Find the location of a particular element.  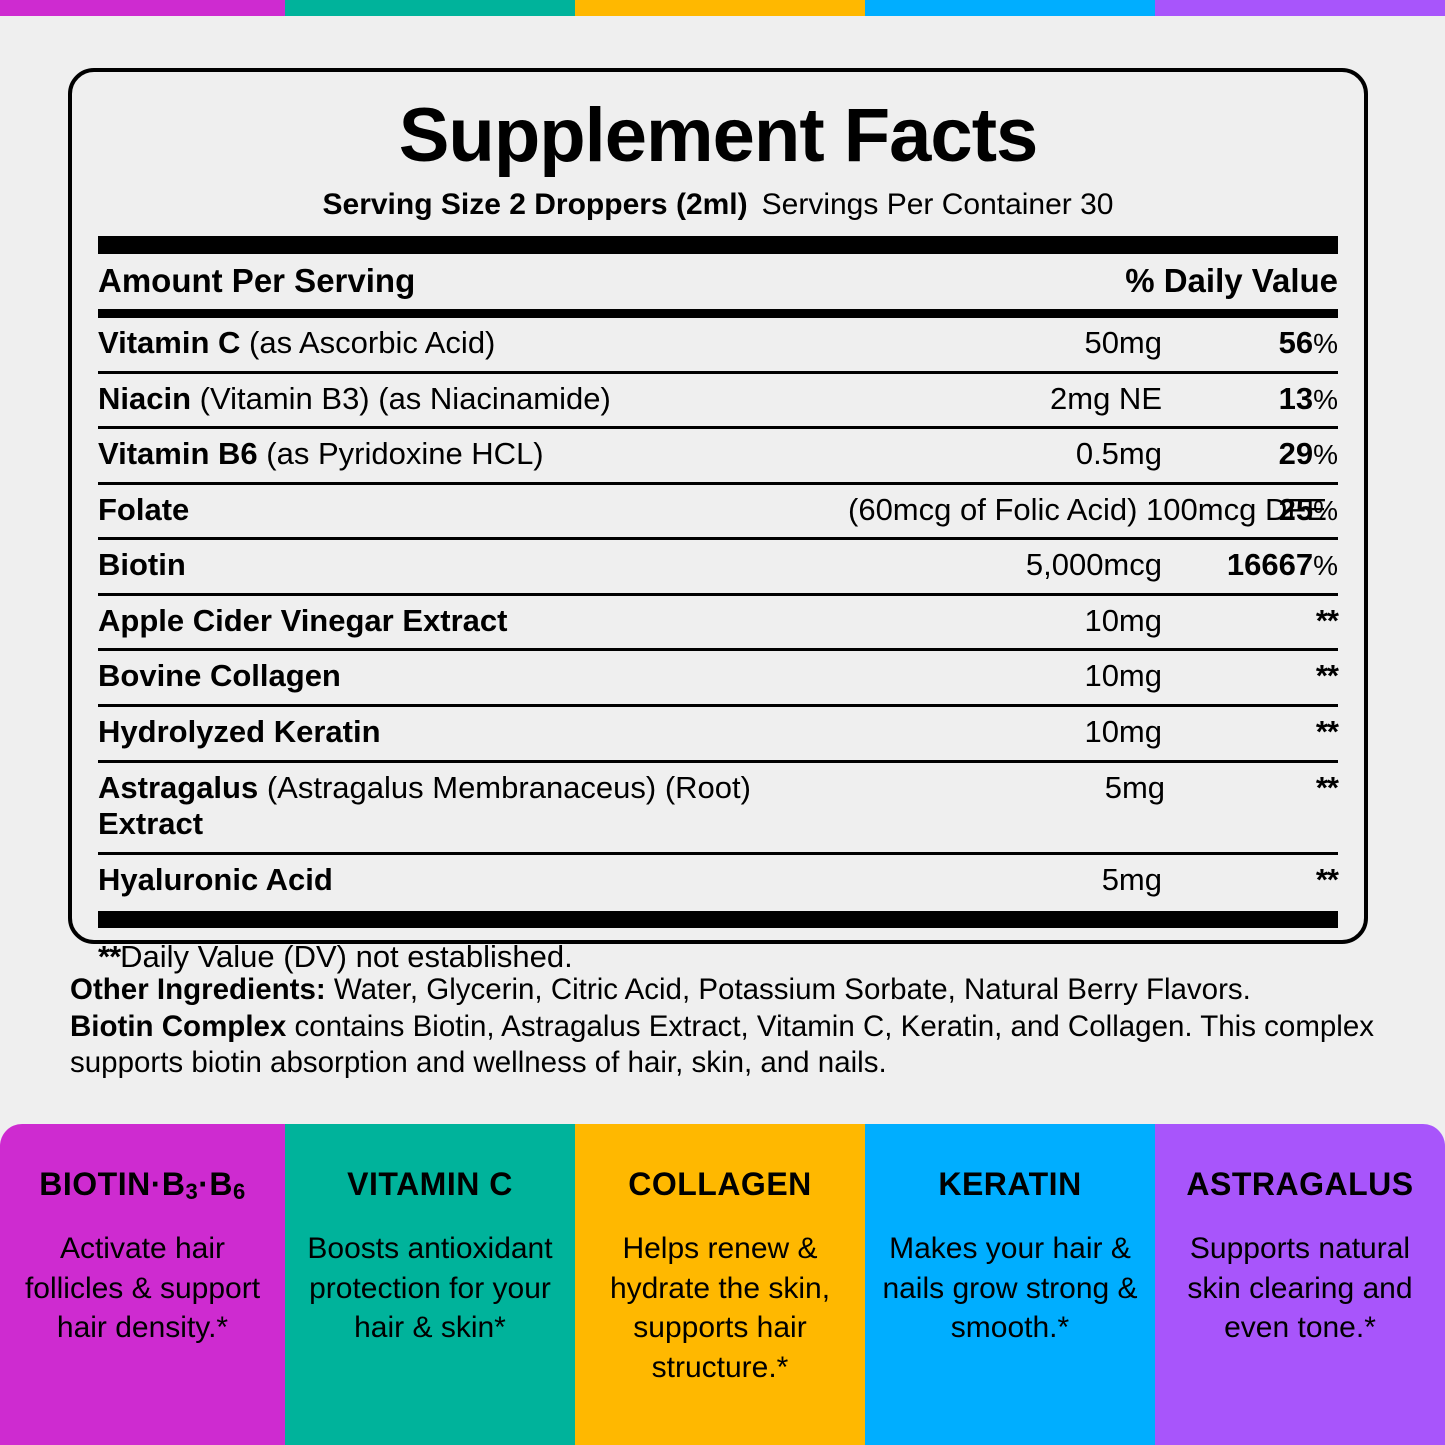

other-ingredients-label: Other Ingredients: is located at coordinates (198, 989).